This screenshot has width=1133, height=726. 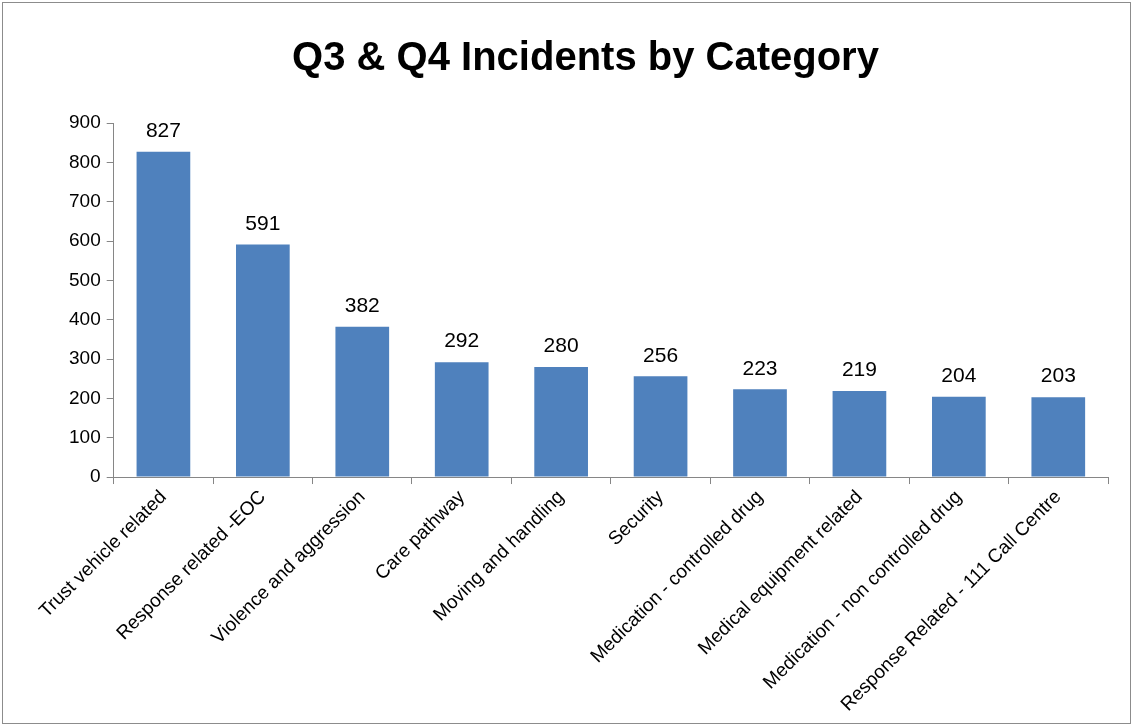 What do you see at coordinates (85, 436) in the screenshot?
I see `y-tick-label: 100` at bounding box center [85, 436].